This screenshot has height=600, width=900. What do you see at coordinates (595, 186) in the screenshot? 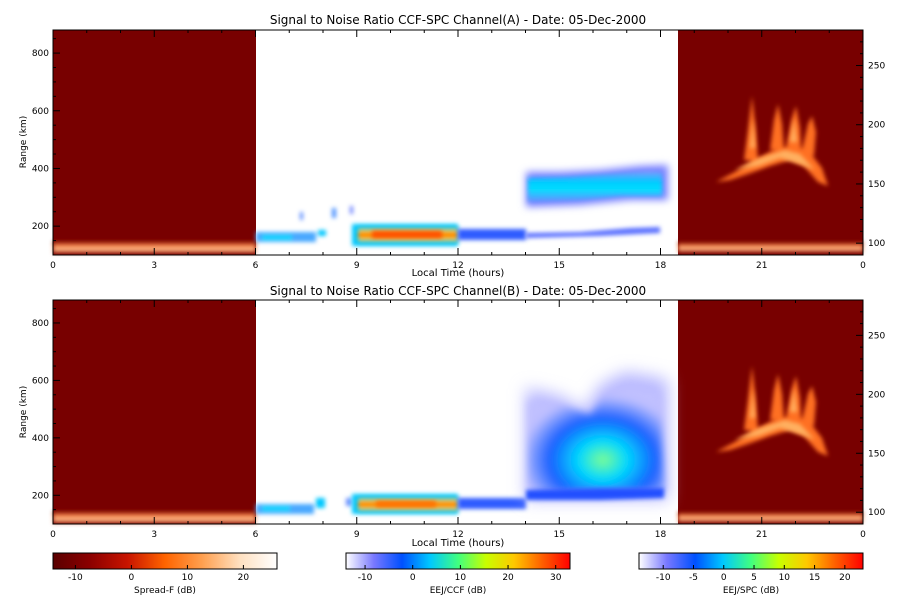
I see `panel-a-spc-upper-layer` at bounding box center [595, 186].